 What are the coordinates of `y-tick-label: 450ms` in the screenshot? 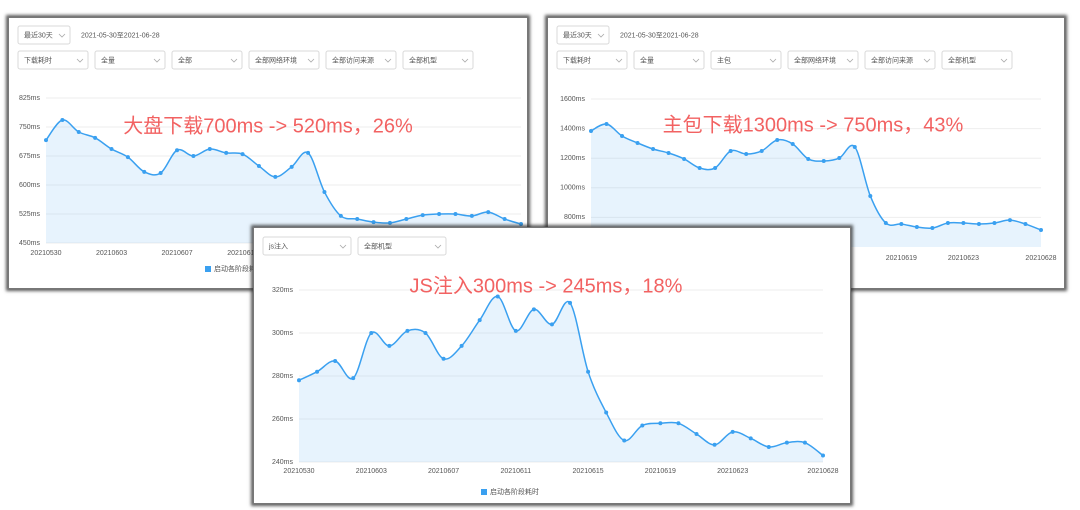 It's located at (30, 243).